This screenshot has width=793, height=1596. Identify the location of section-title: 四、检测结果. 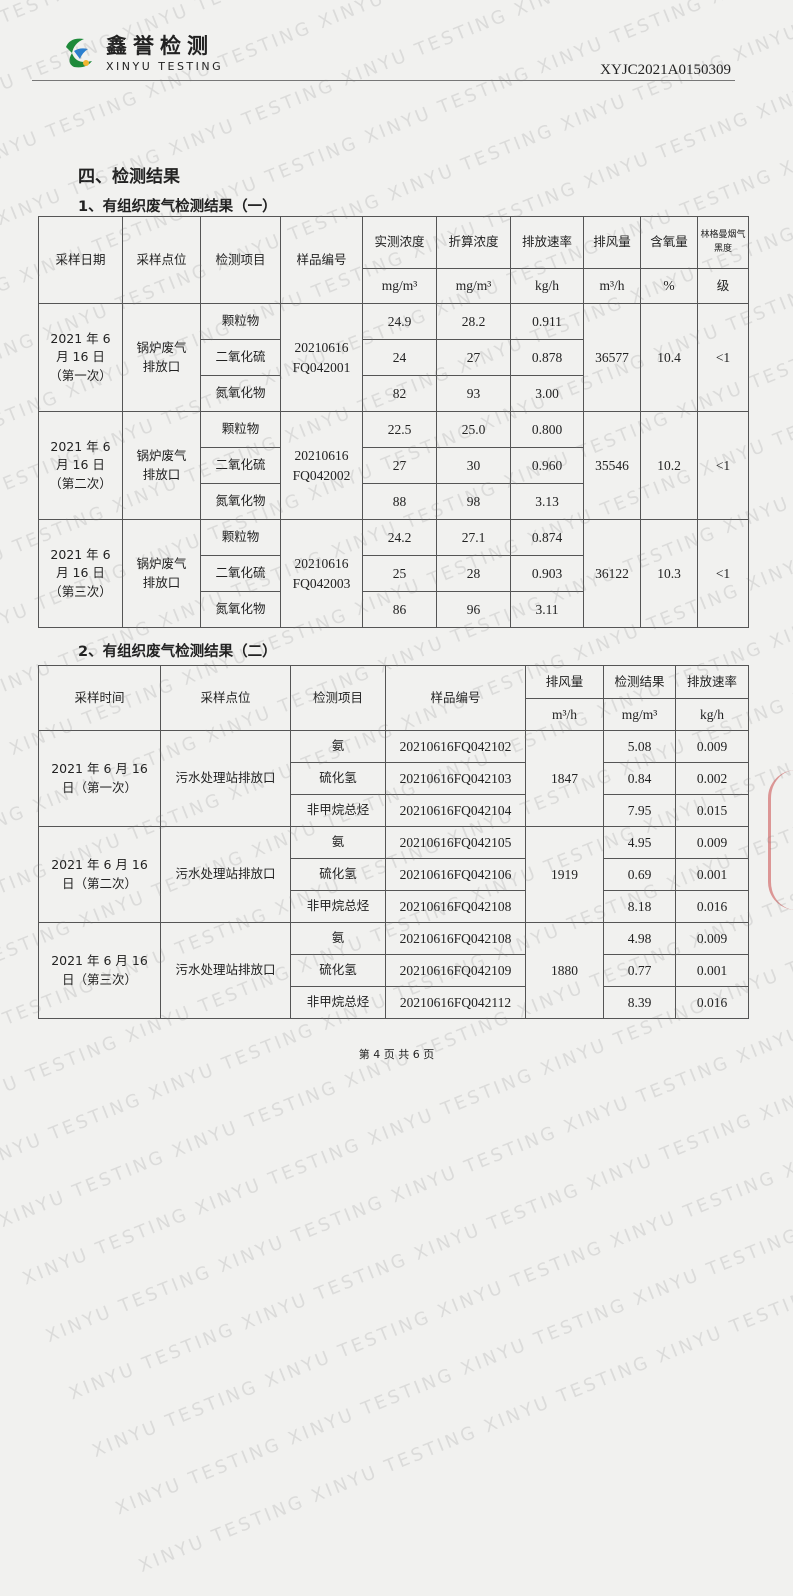
(129, 177).